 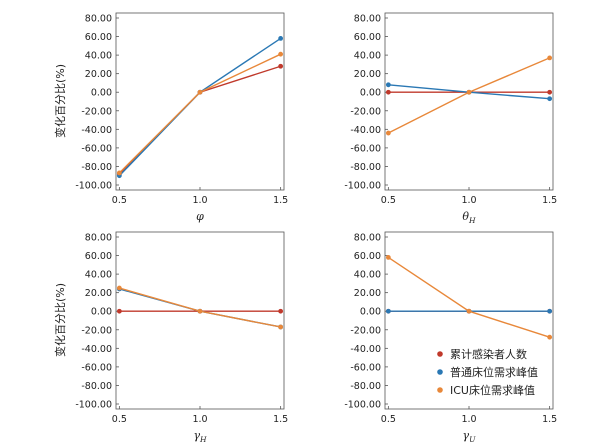 I want to click on legend-entry-2: 普通床位需求峰值, so click(x=494, y=372).